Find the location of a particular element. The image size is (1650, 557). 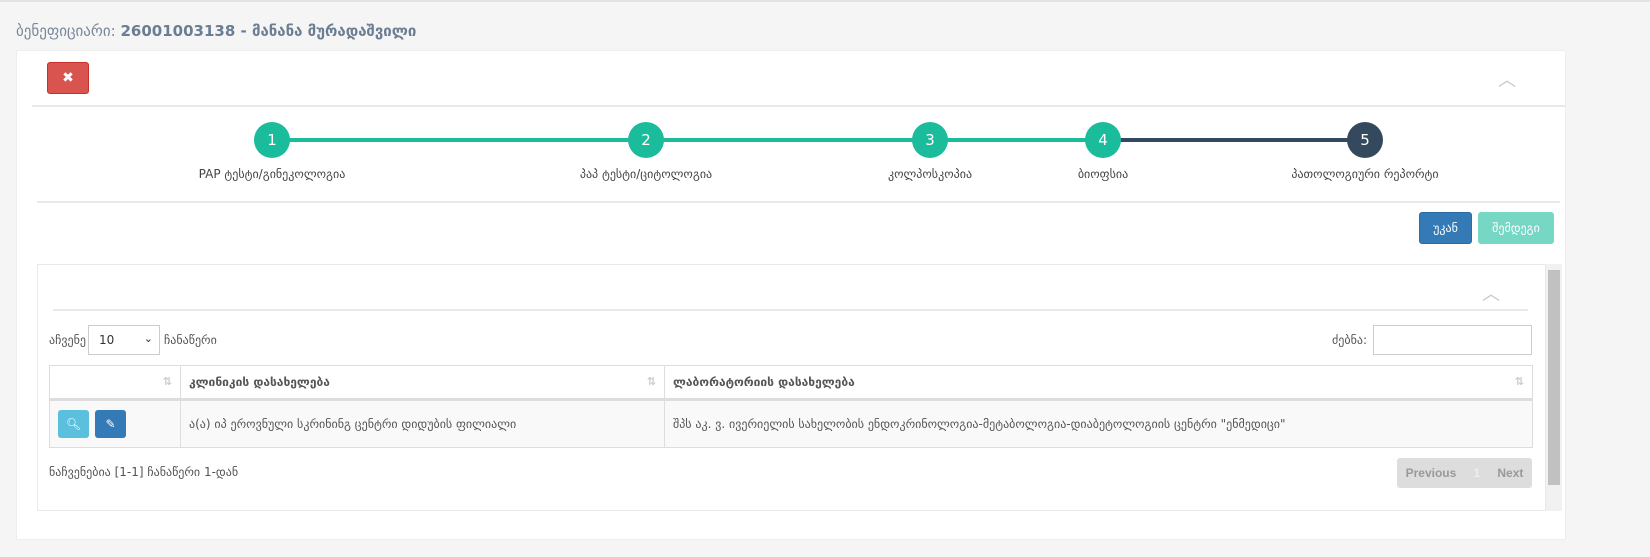

edit-icon: ✎ is located at coordinates (110, 424).